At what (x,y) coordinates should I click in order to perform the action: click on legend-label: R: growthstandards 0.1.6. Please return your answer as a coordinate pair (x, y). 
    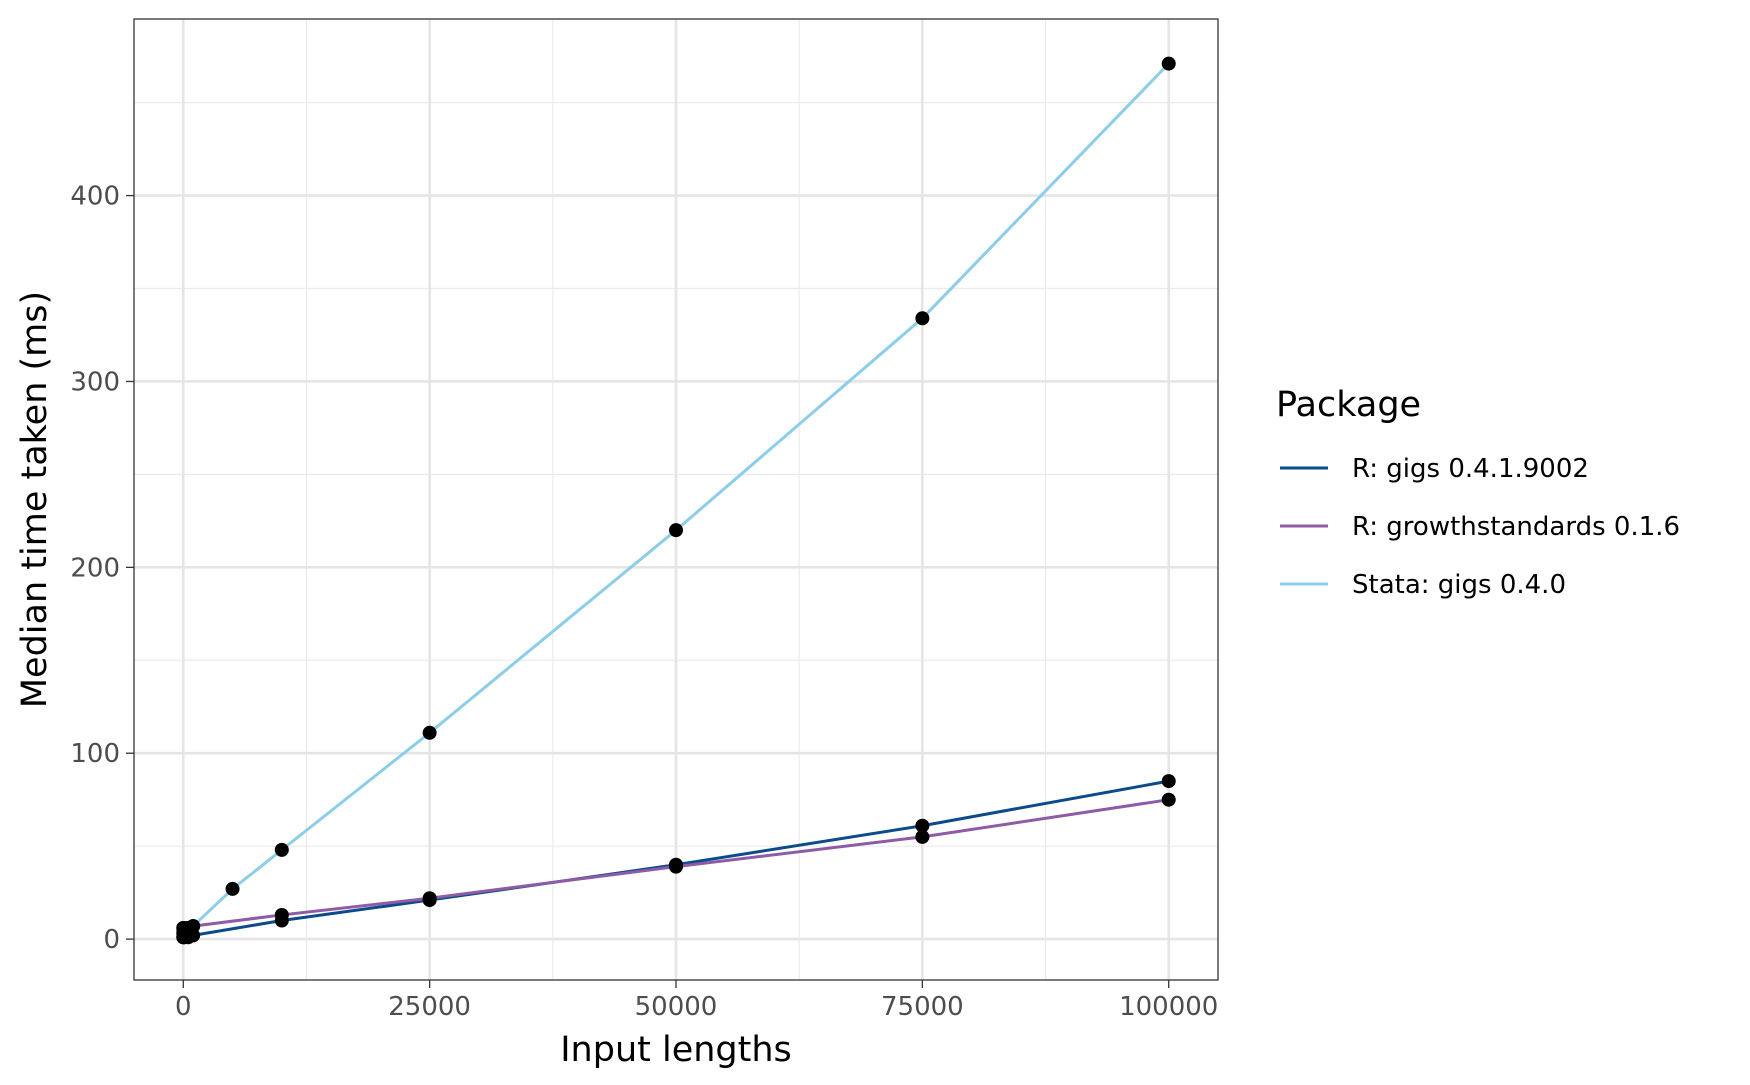
    Looking at the image, I should click on (1516, 527).